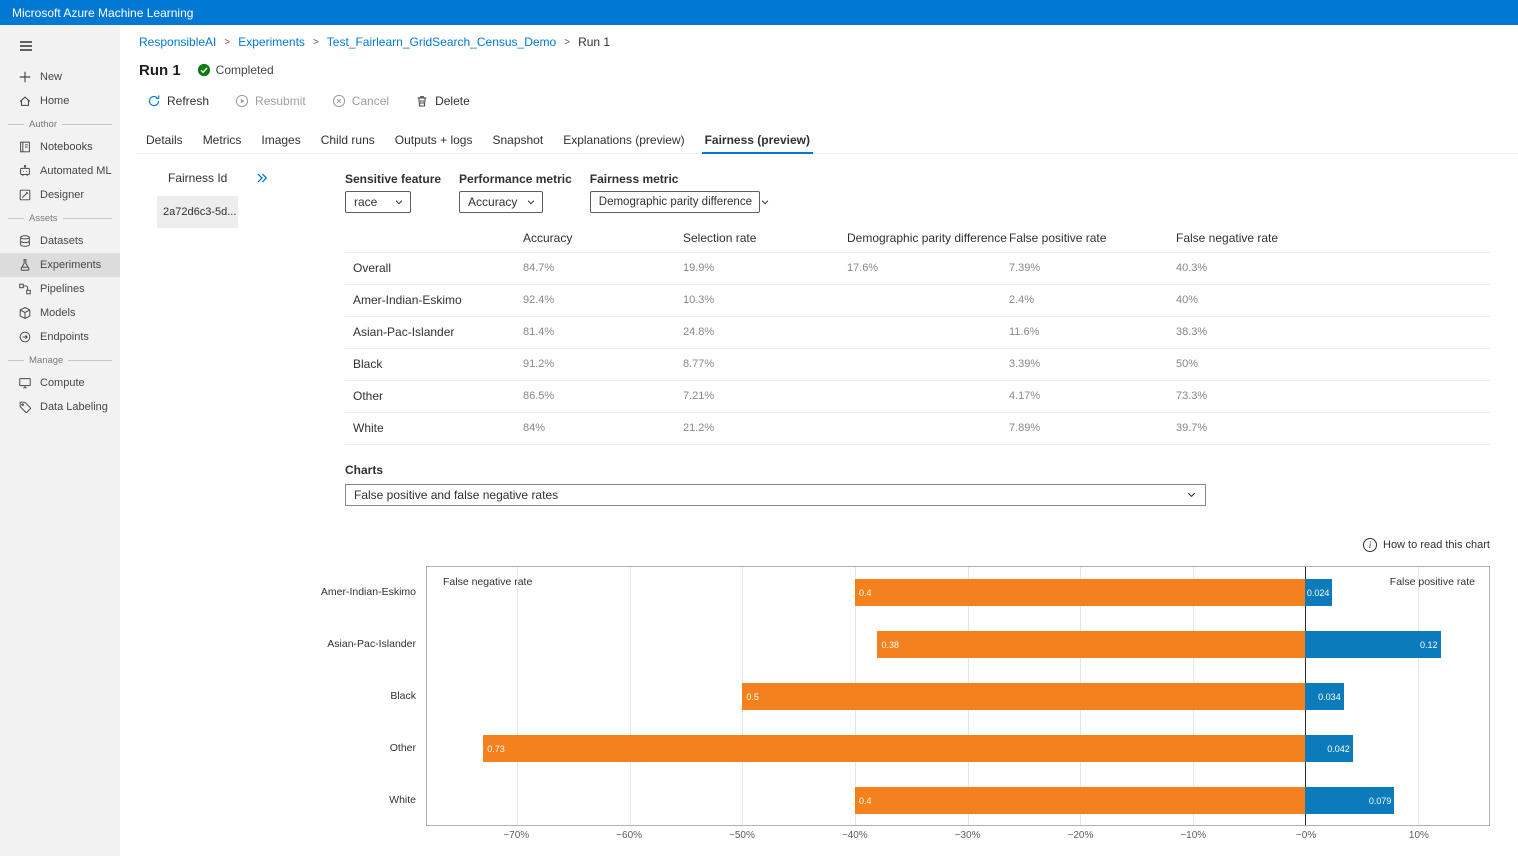 The image size is (1518, 856). Describe the element at coordinates (675, 202) in the screenshot. I see `fairness-metric-value: Demographic parity difference` at that location.